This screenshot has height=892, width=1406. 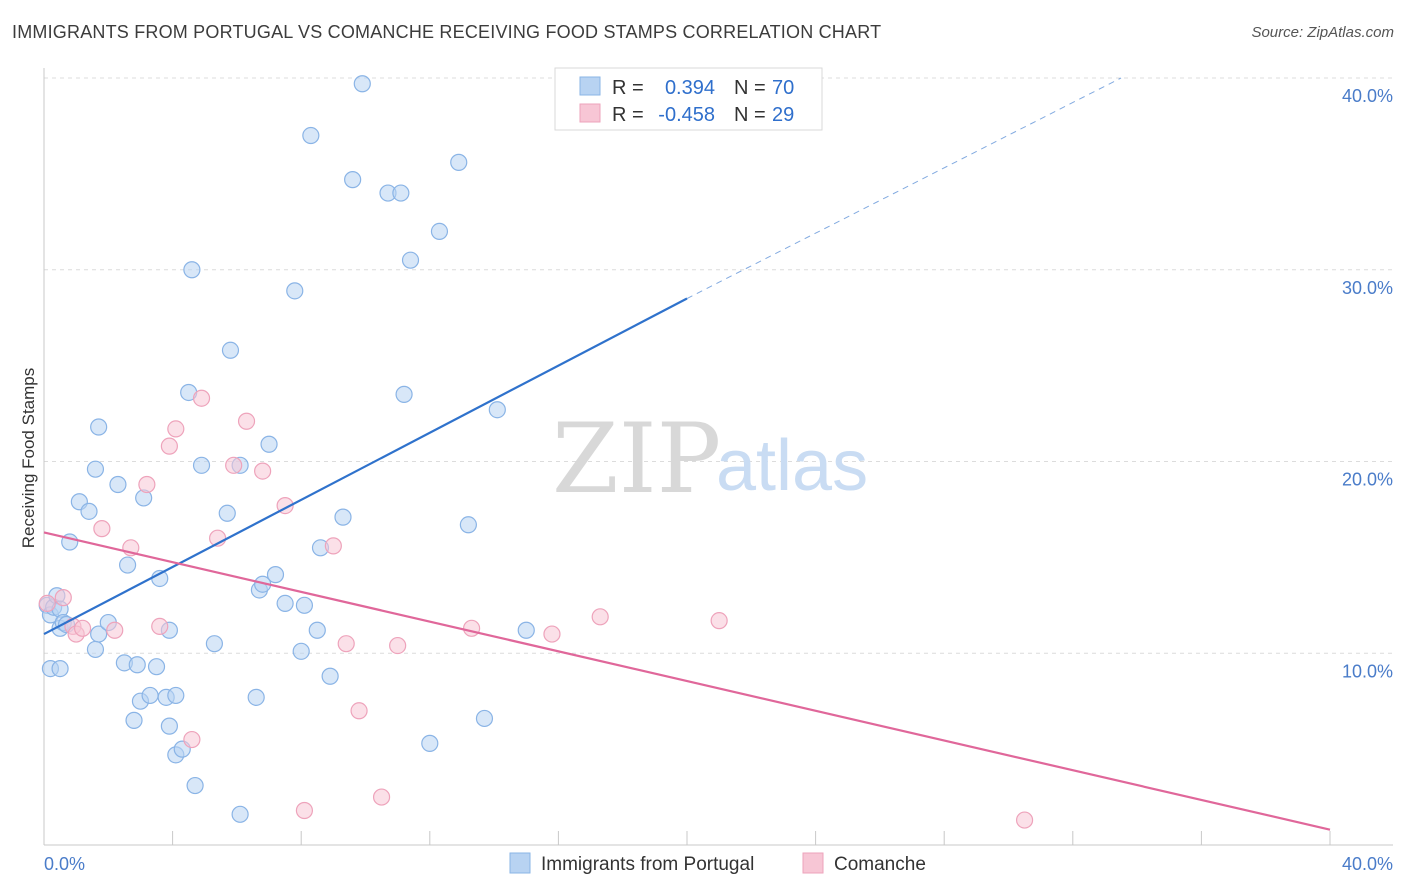 I want to click on legend-n-value-comanche: 29, so click(x=783, y=115).